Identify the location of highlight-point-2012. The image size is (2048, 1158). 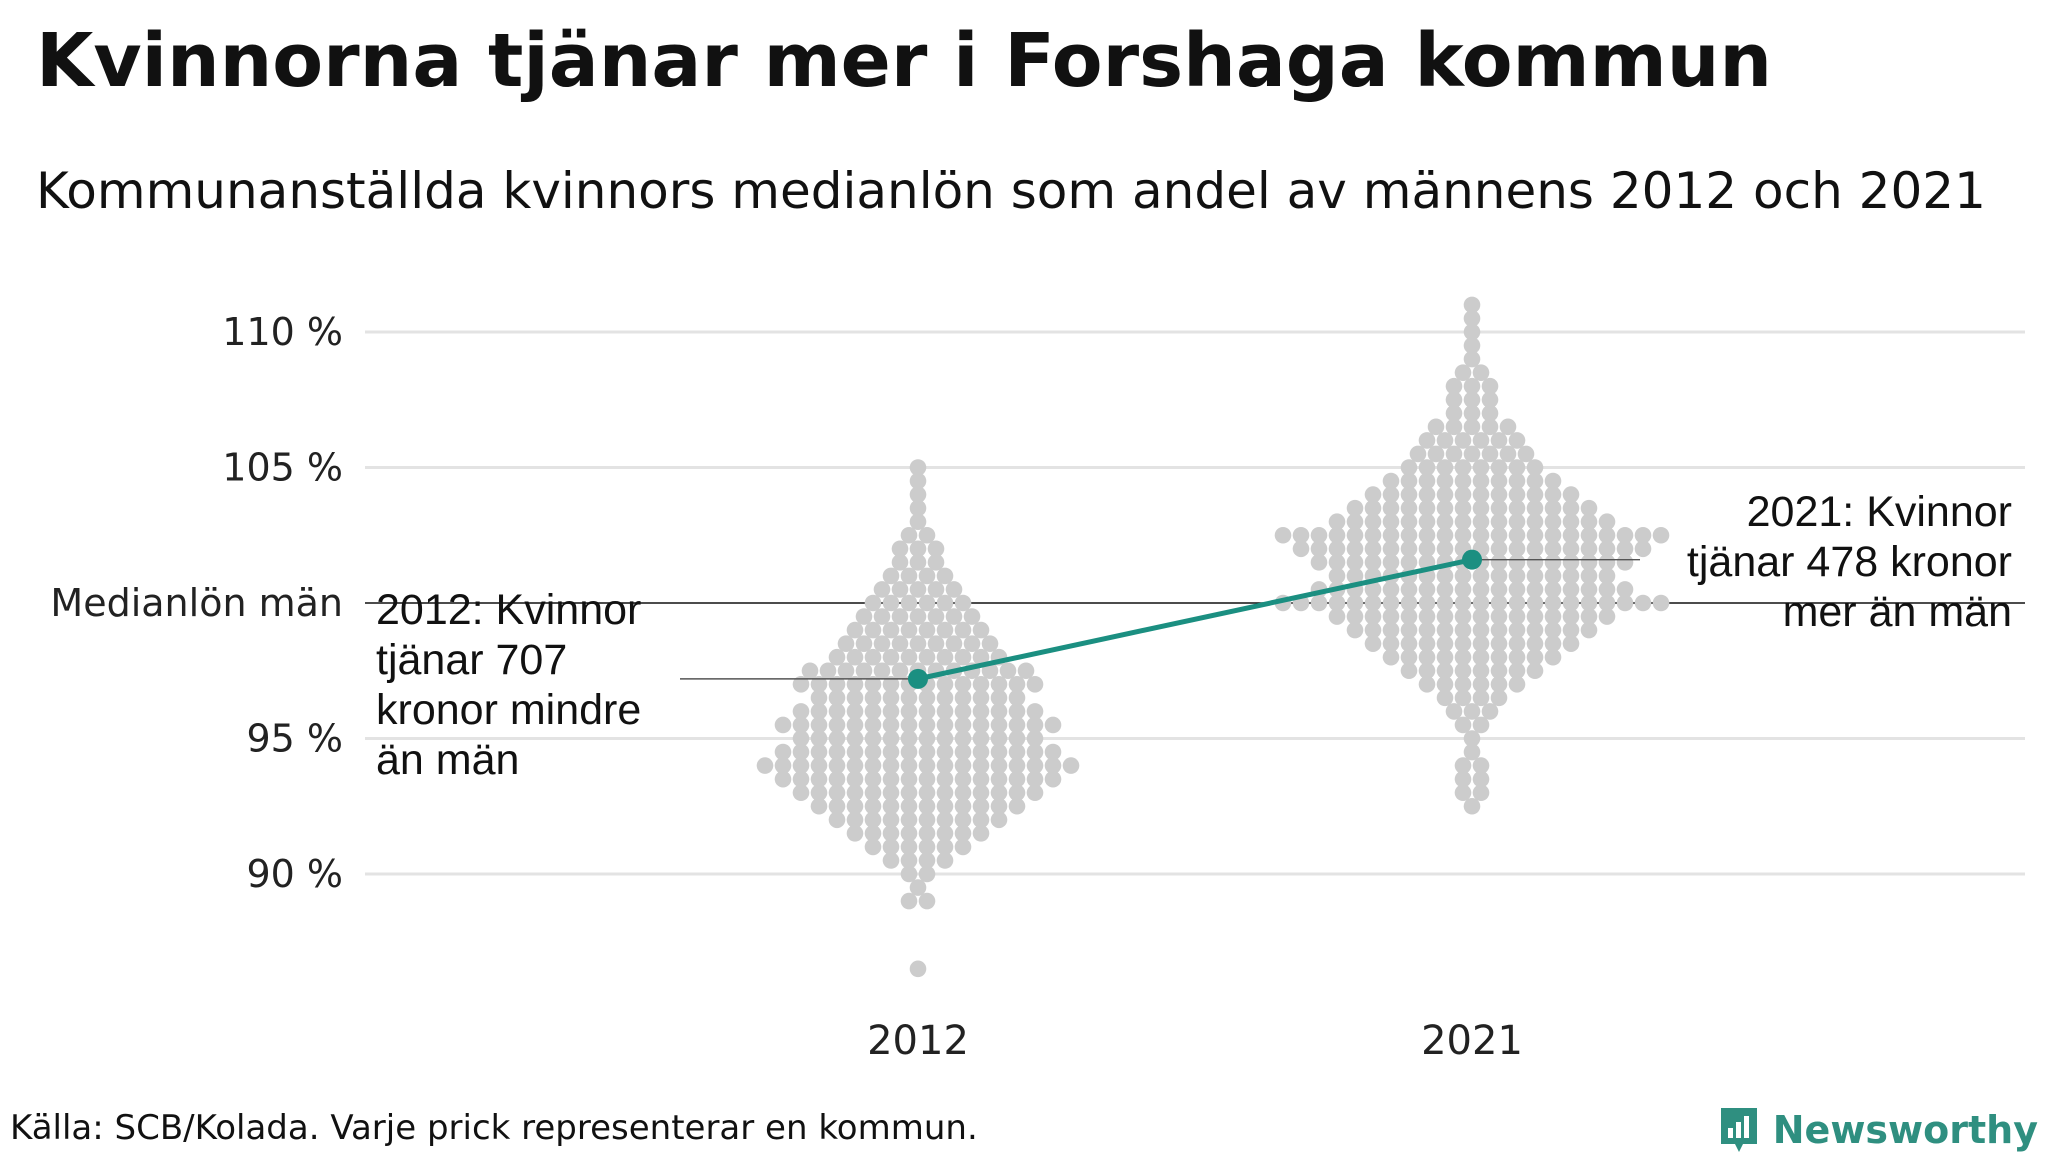
(918, 678).